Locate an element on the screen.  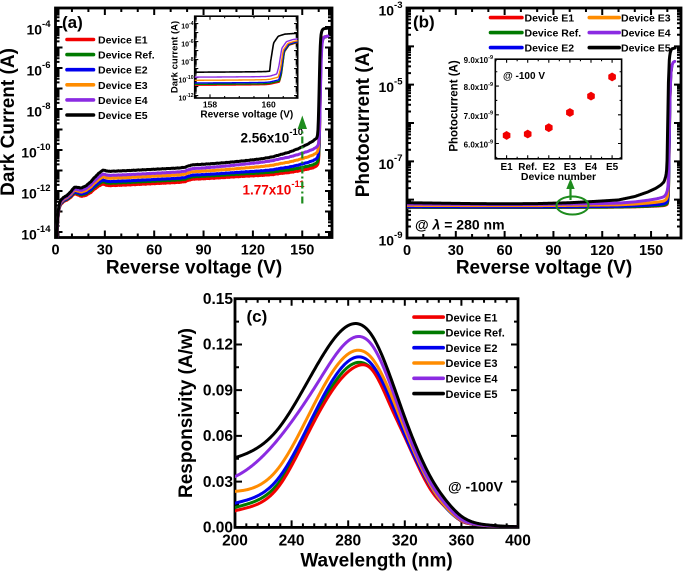
svg-text: 400 is located at coordinates (518, 541).